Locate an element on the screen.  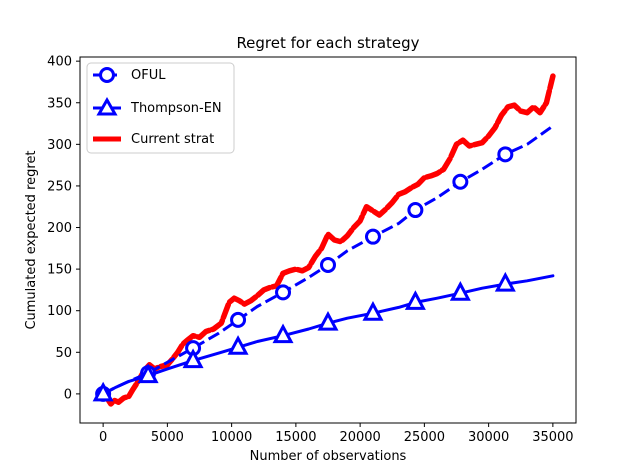
y-axis-label: Cumulated expected regret is located at coordinates (31, 239).